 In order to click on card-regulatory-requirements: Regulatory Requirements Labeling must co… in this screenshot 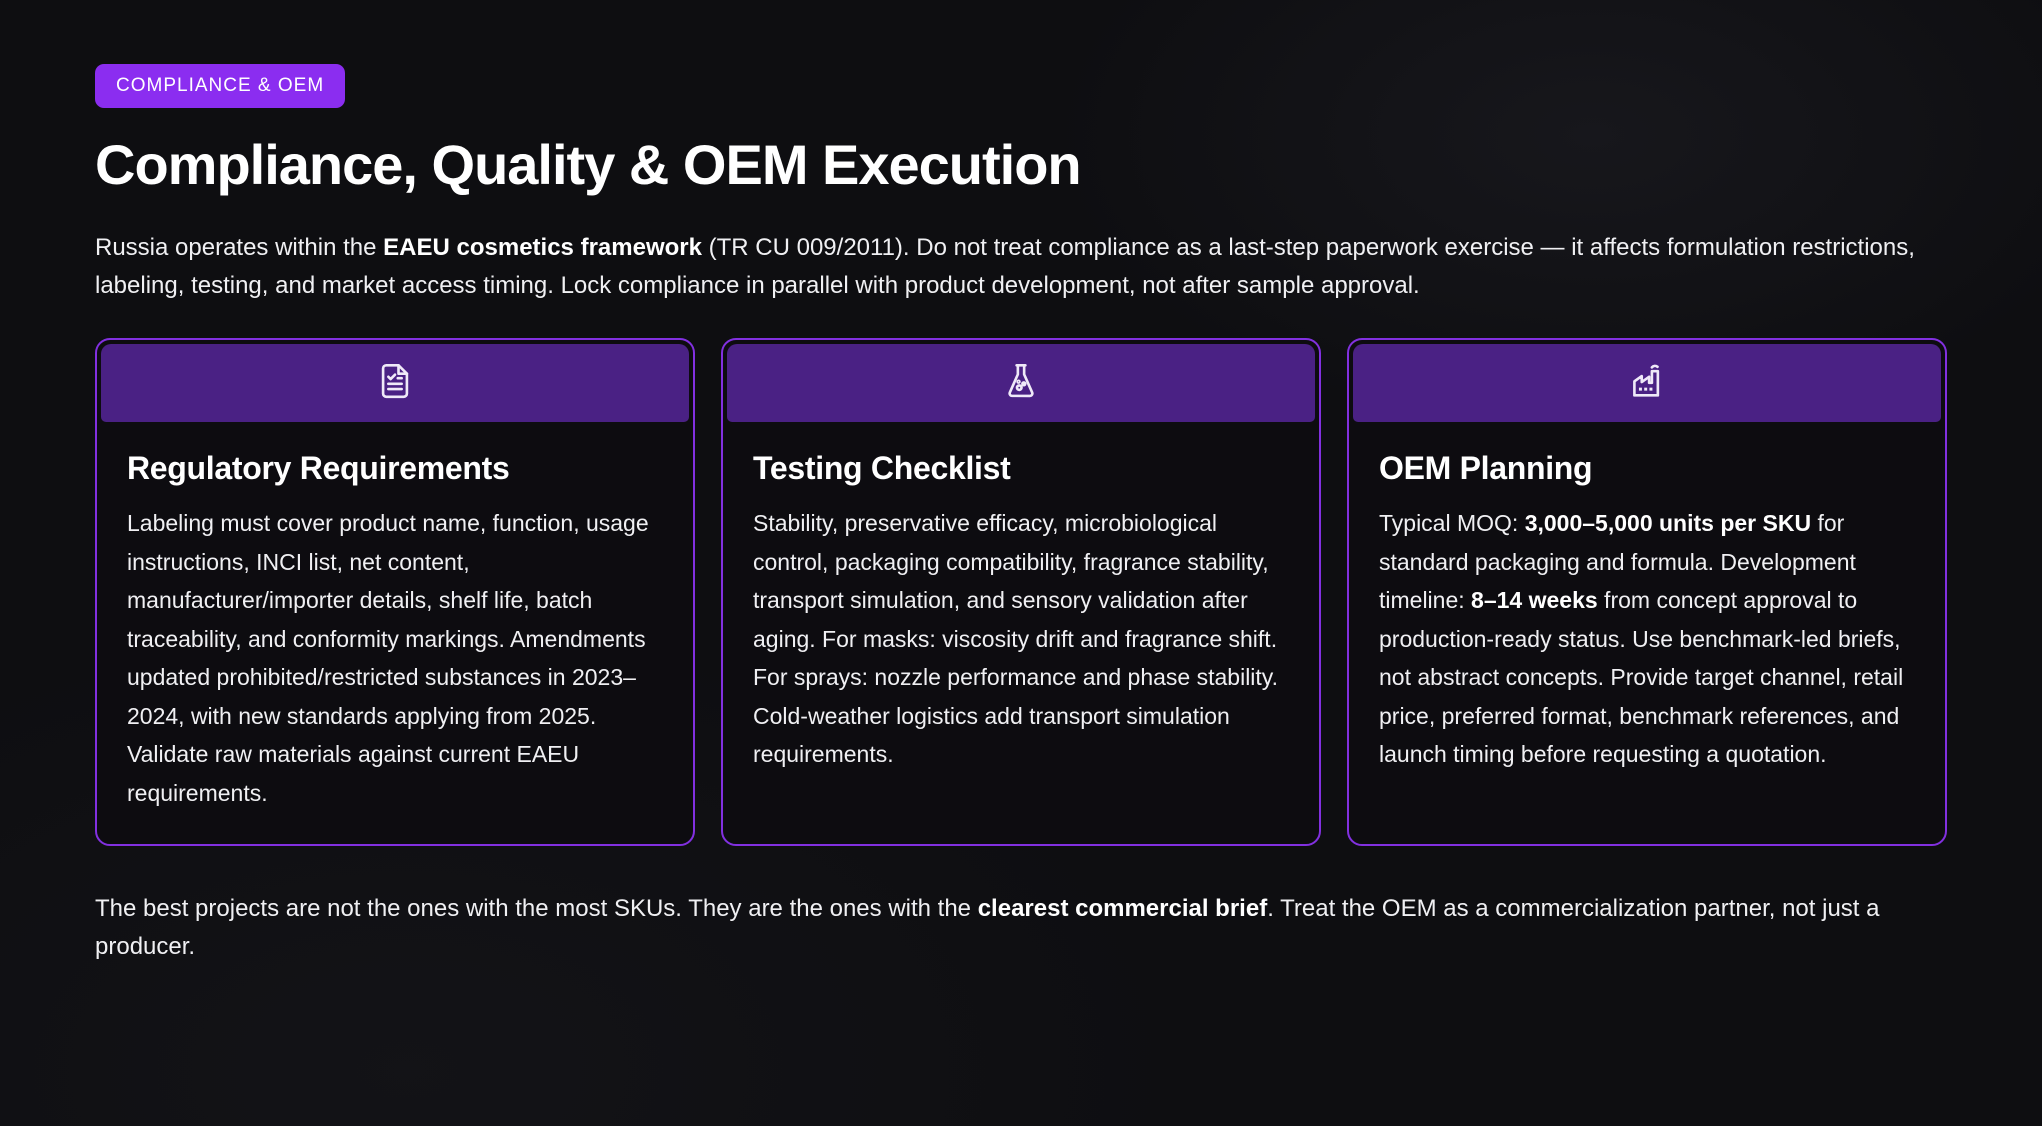, I will do `click(395, 592)`.